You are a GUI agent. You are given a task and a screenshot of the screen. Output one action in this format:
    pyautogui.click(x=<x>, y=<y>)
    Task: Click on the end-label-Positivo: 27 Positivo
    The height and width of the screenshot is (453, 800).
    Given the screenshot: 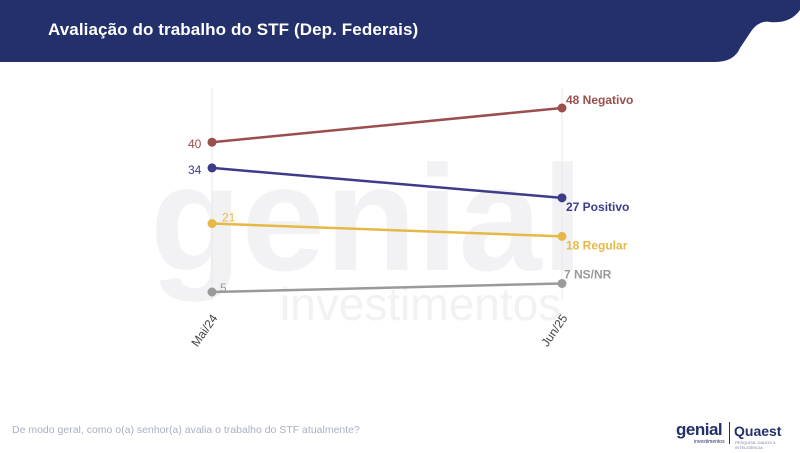 What is the action you would take?
    pyautogui.click(x=597, y=207)
    